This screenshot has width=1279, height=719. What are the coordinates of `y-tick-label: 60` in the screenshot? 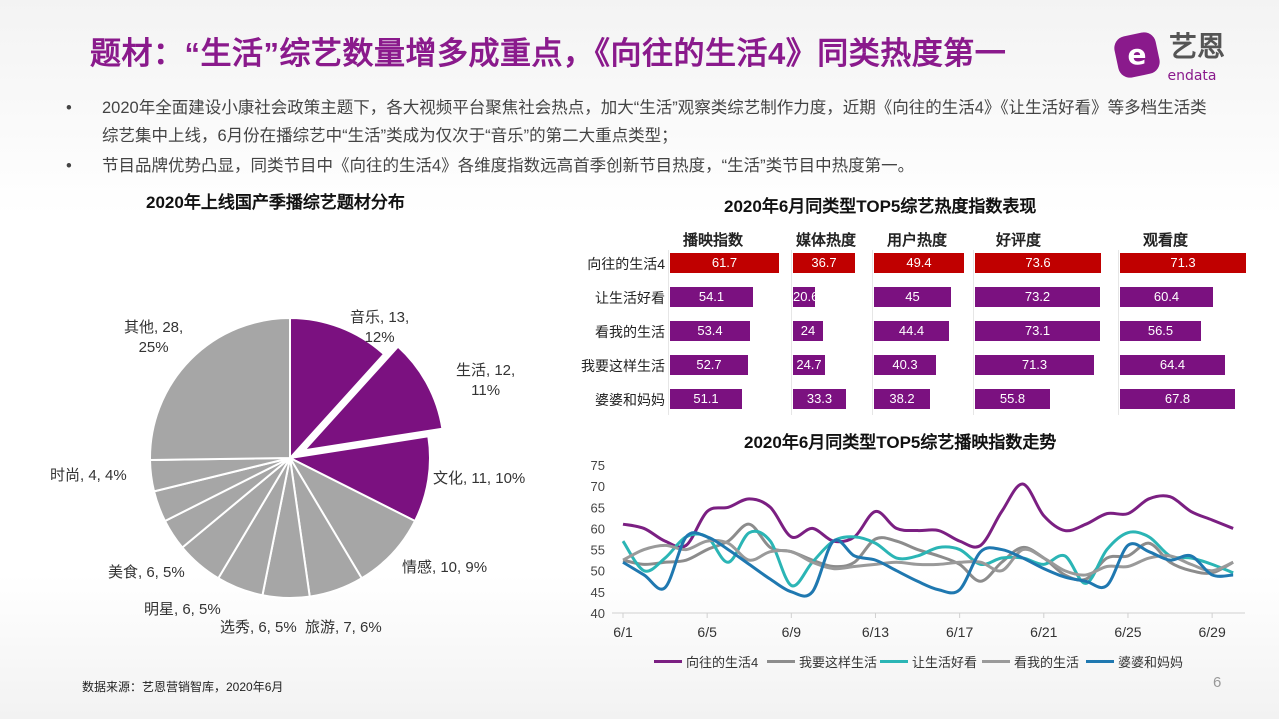 It's located at (598, 528).